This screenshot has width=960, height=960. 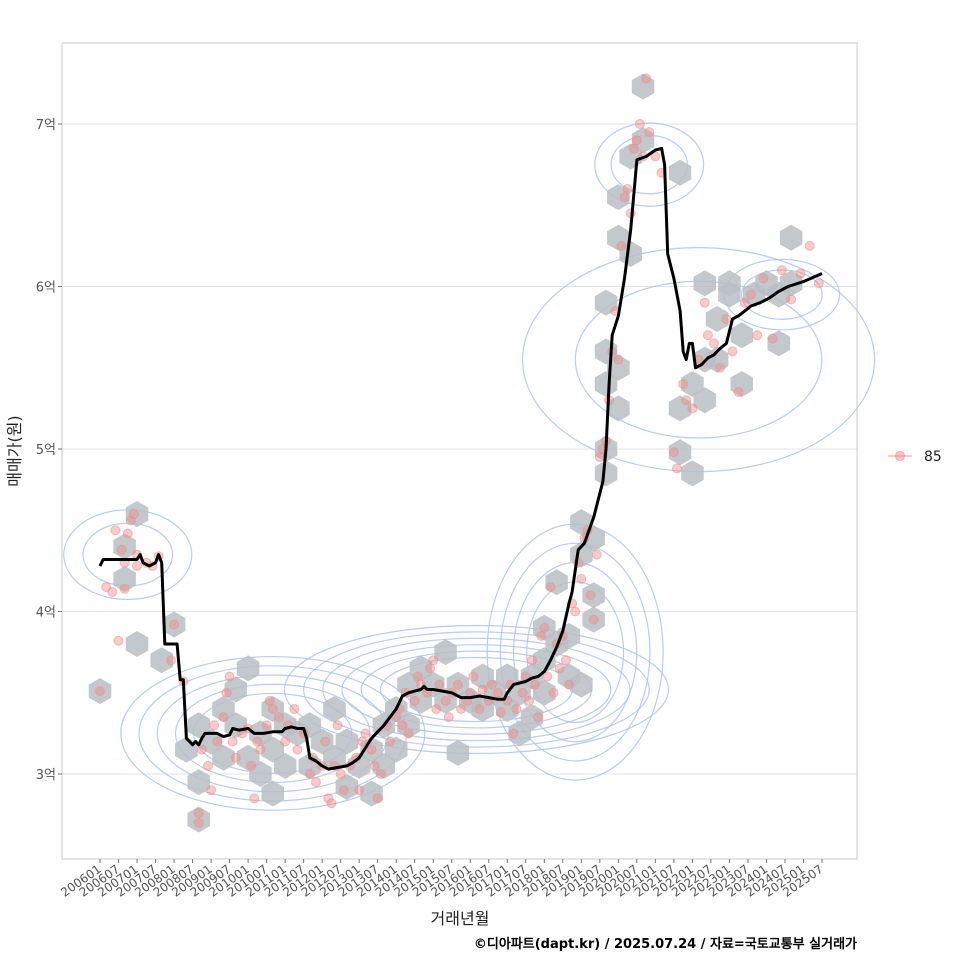 I want to click on legend-marker, so click(x=900, y=456).